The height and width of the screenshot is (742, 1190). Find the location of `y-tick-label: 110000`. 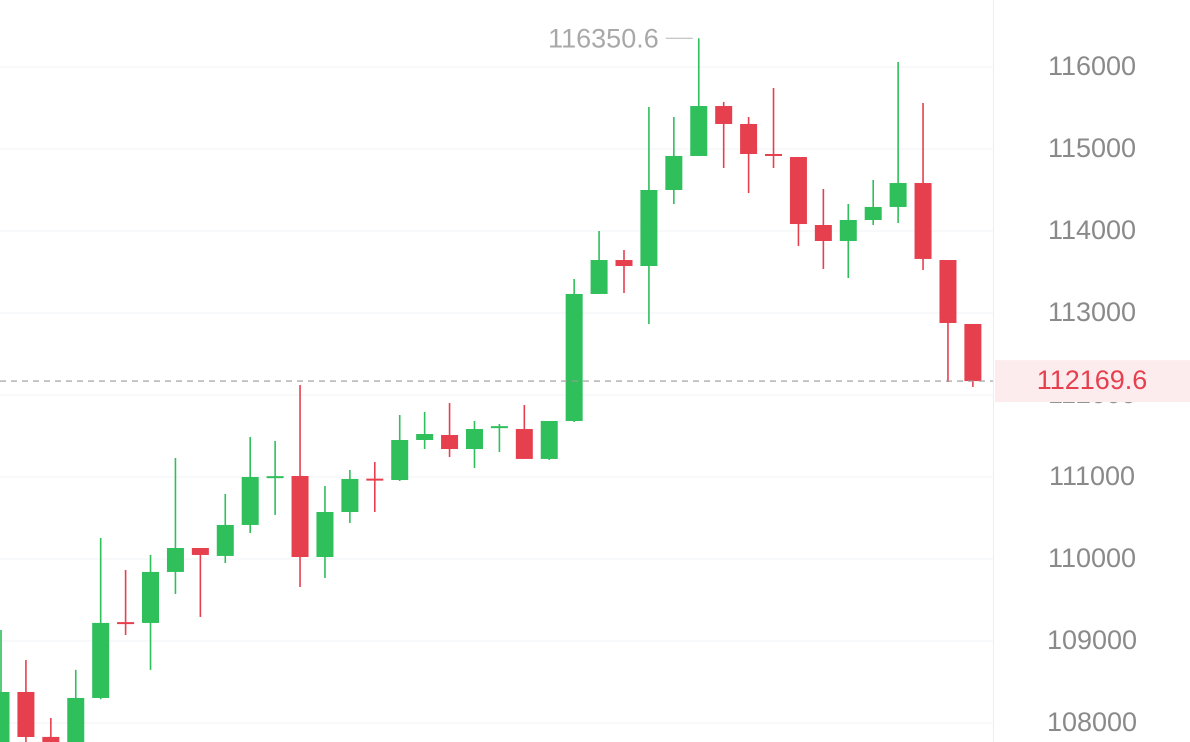

y-tick-label: 110000 is located at coordinates (1092, 558).